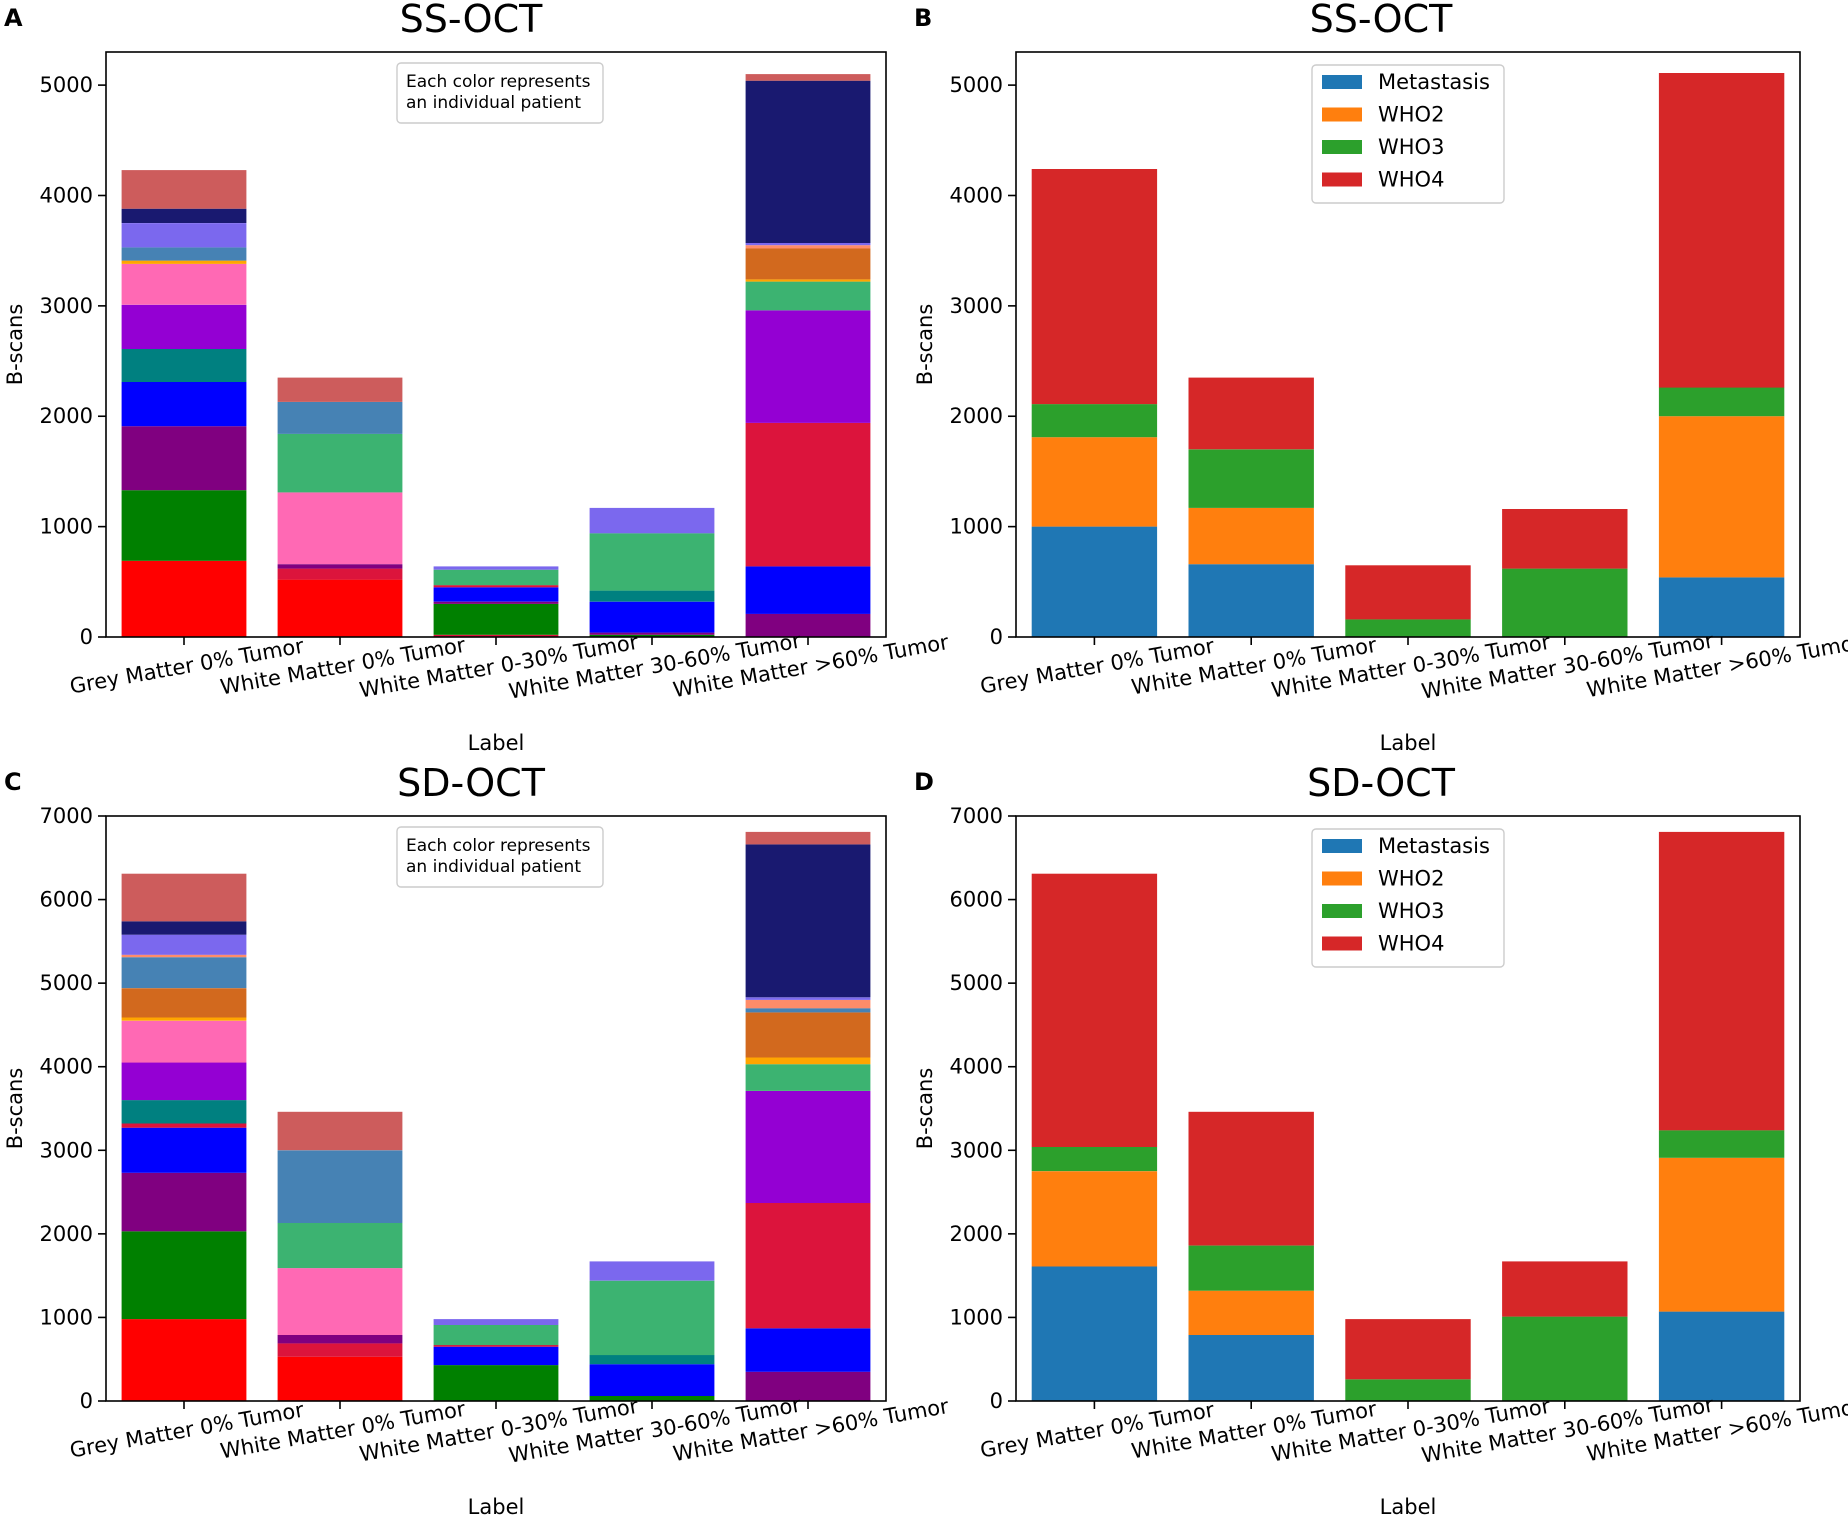 This screenshot has height=1520, width=1848. Describe the element at coordinates (976, 816) in the screenshot. I see `panel-d-ytick-label: 7000` at that location.